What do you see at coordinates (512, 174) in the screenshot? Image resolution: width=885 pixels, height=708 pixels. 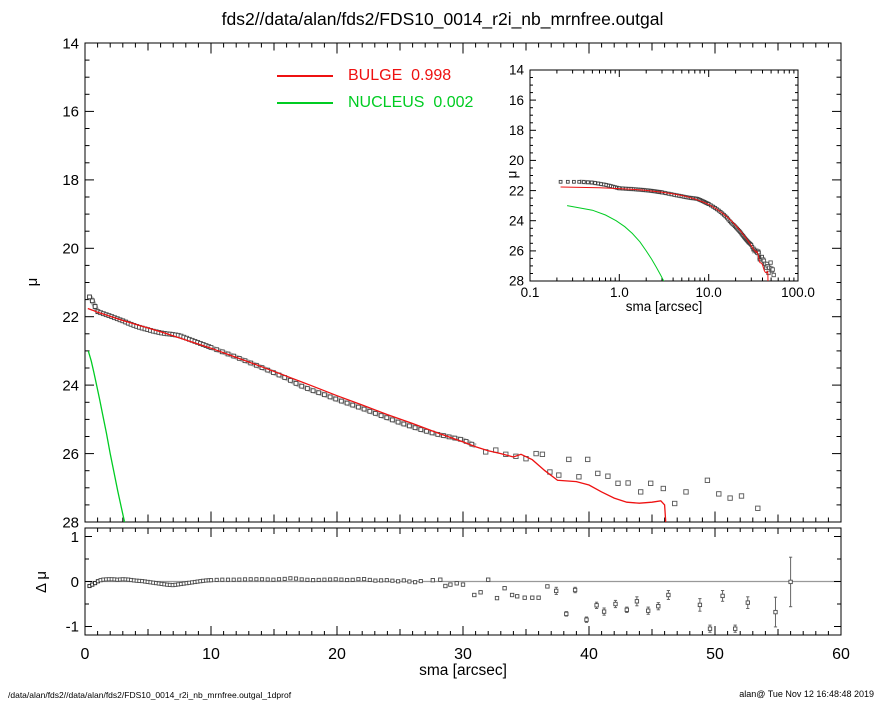 I see `inset-y-axis-label: μ` at bounding box center [512, 174].